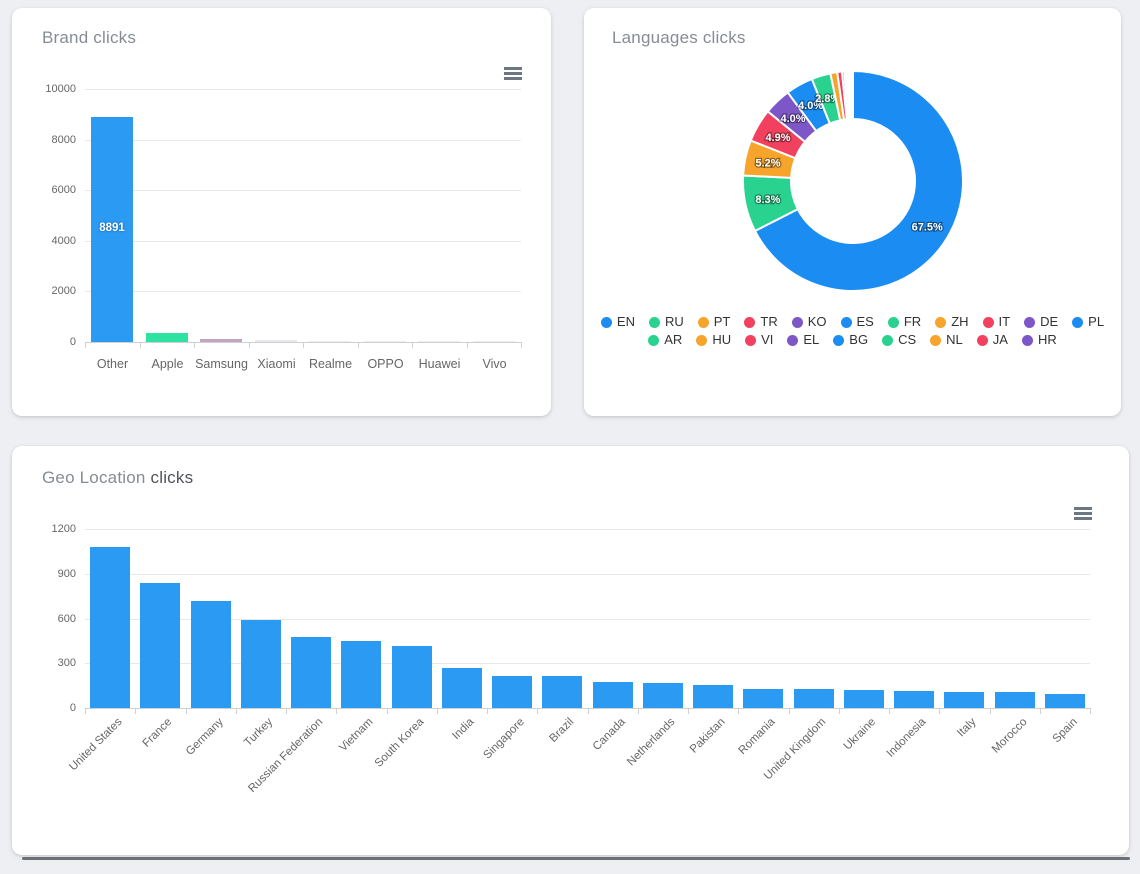  What do you see at coordinates (914, 699) in the screenshot?
I see `bar-indonesia` at bounding box center [914, 699].